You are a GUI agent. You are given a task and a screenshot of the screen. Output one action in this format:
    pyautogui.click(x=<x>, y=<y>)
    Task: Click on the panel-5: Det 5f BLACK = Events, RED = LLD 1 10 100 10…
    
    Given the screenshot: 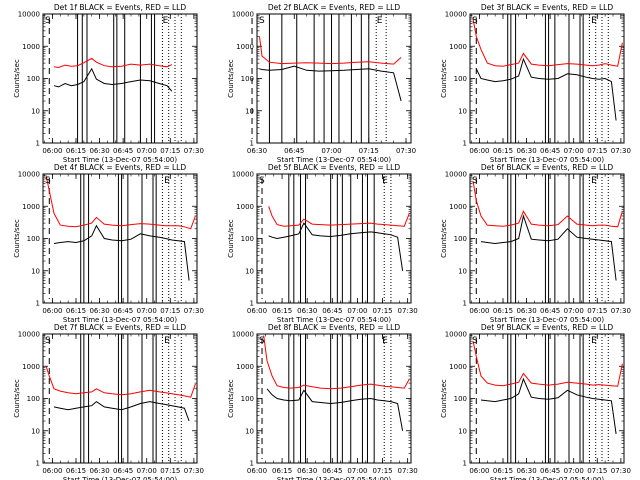 What is the action you would take?
    pyautogui.click(x=322, y=243)
    